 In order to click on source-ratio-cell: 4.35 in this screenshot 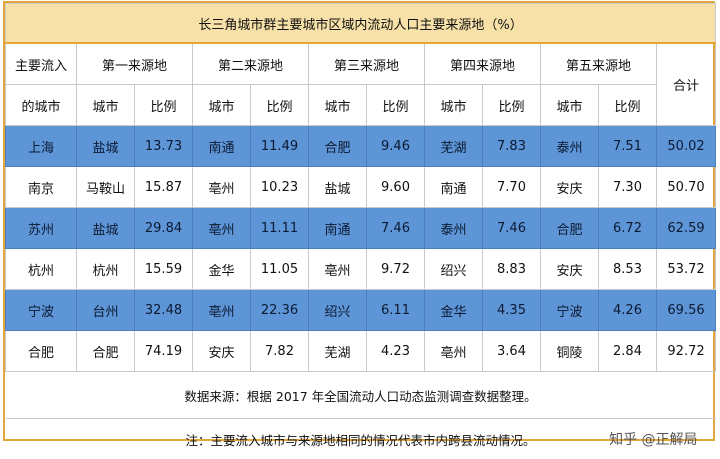, I will do `click(512, 310)`.